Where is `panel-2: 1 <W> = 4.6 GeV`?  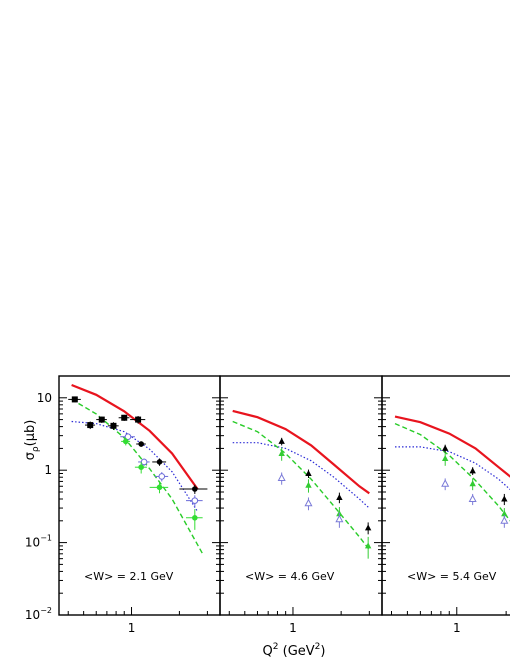
panel-2: 1 <W> = 4.6 GeV is located at coordinates (301, 505).